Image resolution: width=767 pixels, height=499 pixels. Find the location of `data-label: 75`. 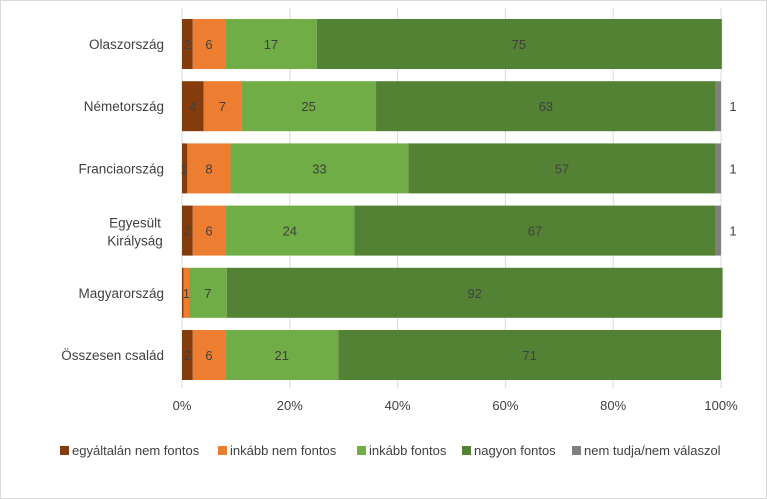

data-label: 75 is located at coordinates (519, 44).